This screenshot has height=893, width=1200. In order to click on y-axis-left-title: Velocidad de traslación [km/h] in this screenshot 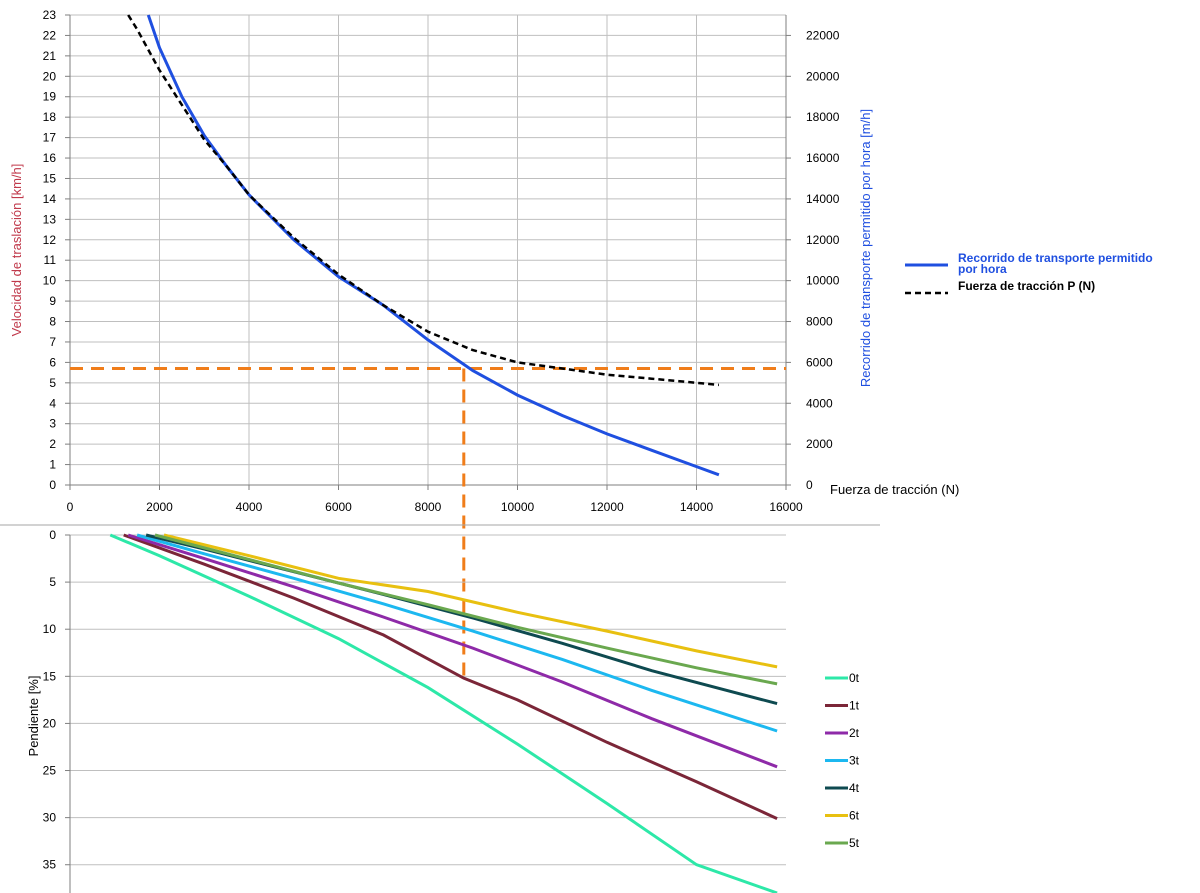, I will do `click(16, 250)`.